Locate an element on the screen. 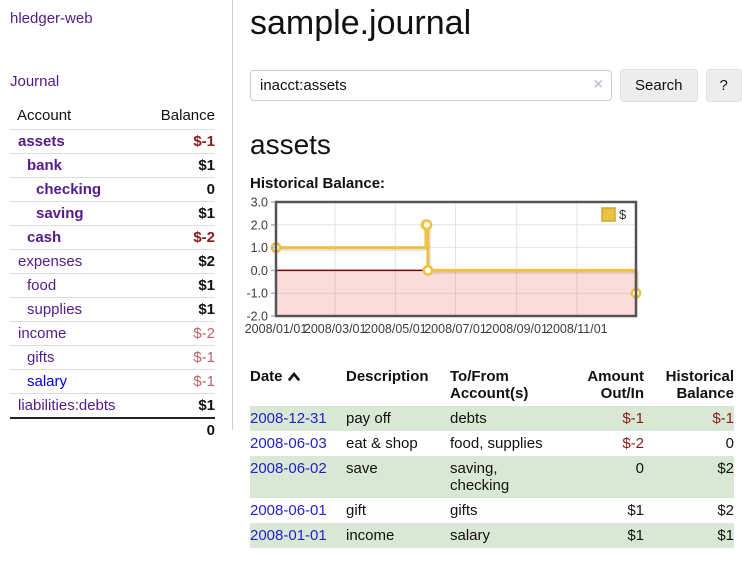 The height and width of the screenshot is (582, 742). account-name-cell: assets is located at coordinates (75, 142).